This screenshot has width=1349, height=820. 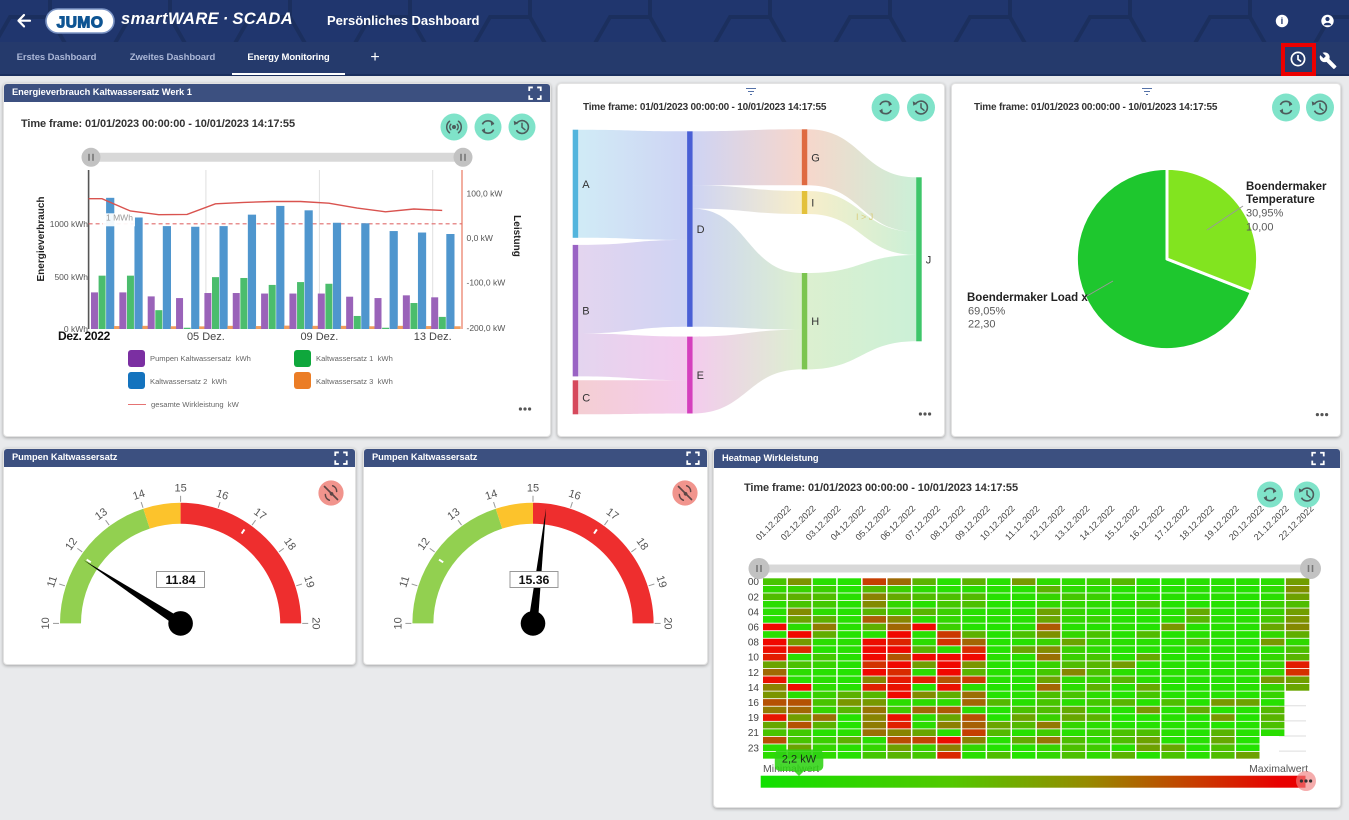 What do you see at coordinates (119, 217) in the screenshot?
I see `svg-text: 1 MWh` at bounding box center [119, 217].